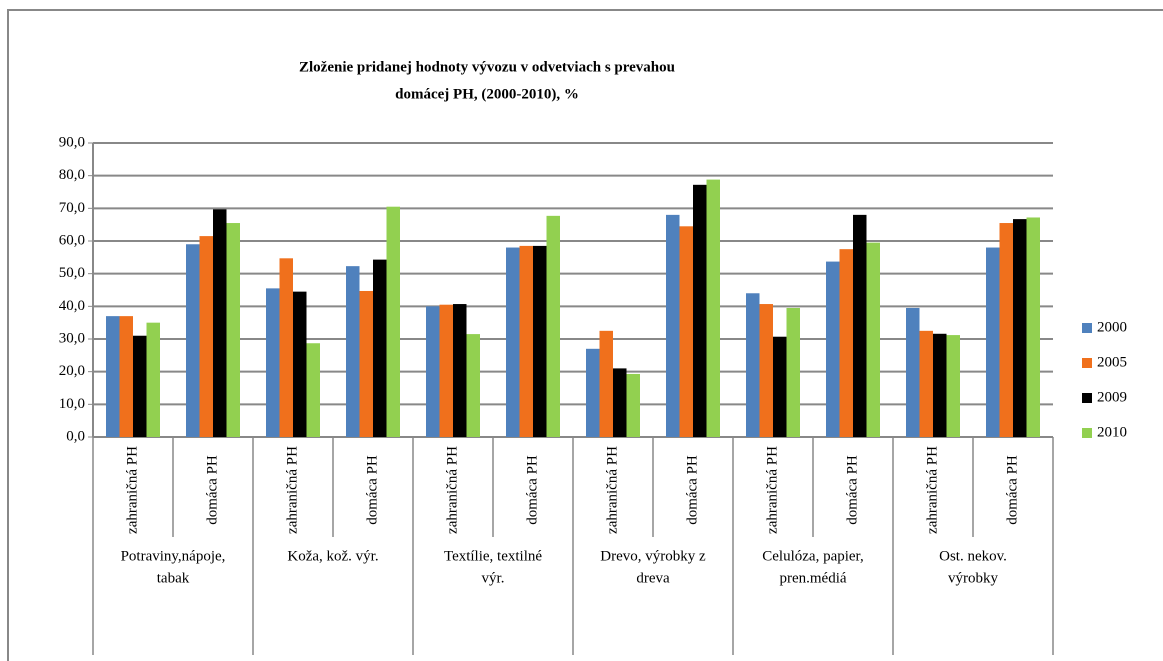  I want to click on group-label: Textílie, textilné, so click(493, 556).